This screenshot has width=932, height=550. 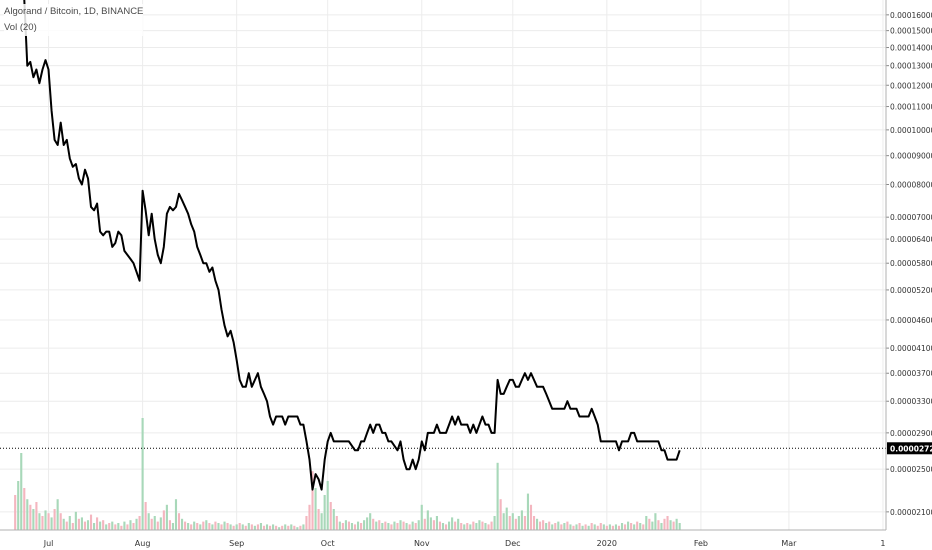 What do you see at coordinates (74, 20) in the screenshot?
I see `chart-legend: Algorand / Bitcoin, 1D, BINANCE Vol (20)` at bounding box center [74, 20].